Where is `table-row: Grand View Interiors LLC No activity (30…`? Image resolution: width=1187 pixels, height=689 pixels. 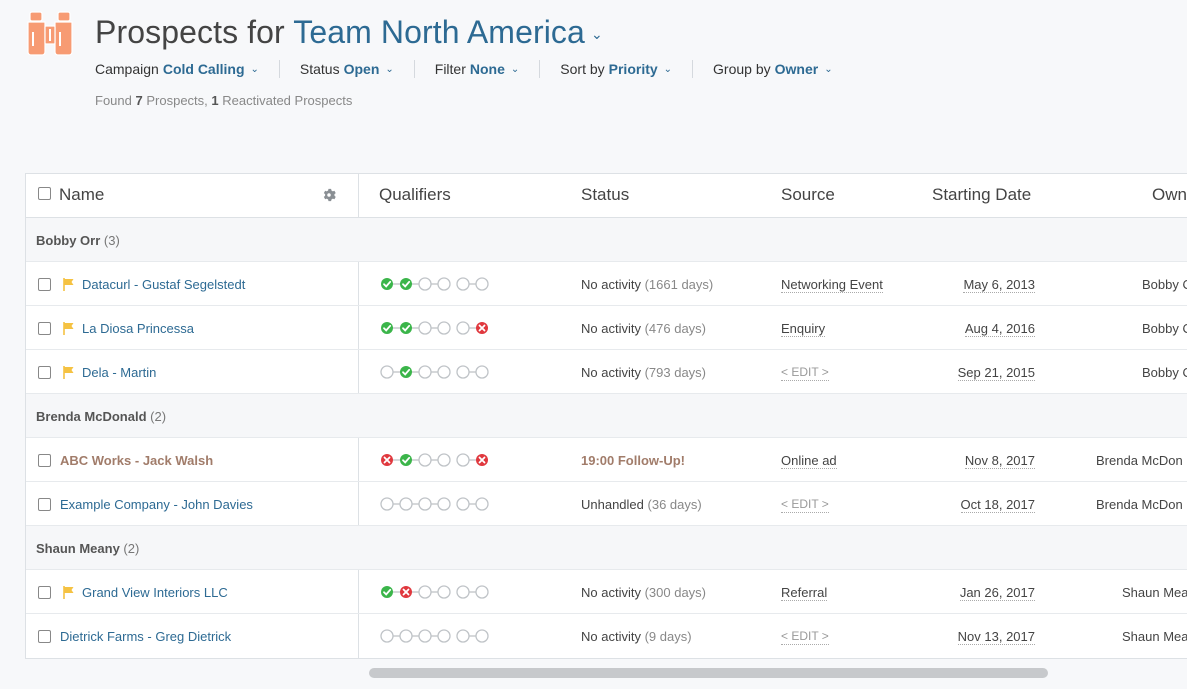 table-row: Grand View Interiors LLC No activity (30… is located at coordinates (606, 592).